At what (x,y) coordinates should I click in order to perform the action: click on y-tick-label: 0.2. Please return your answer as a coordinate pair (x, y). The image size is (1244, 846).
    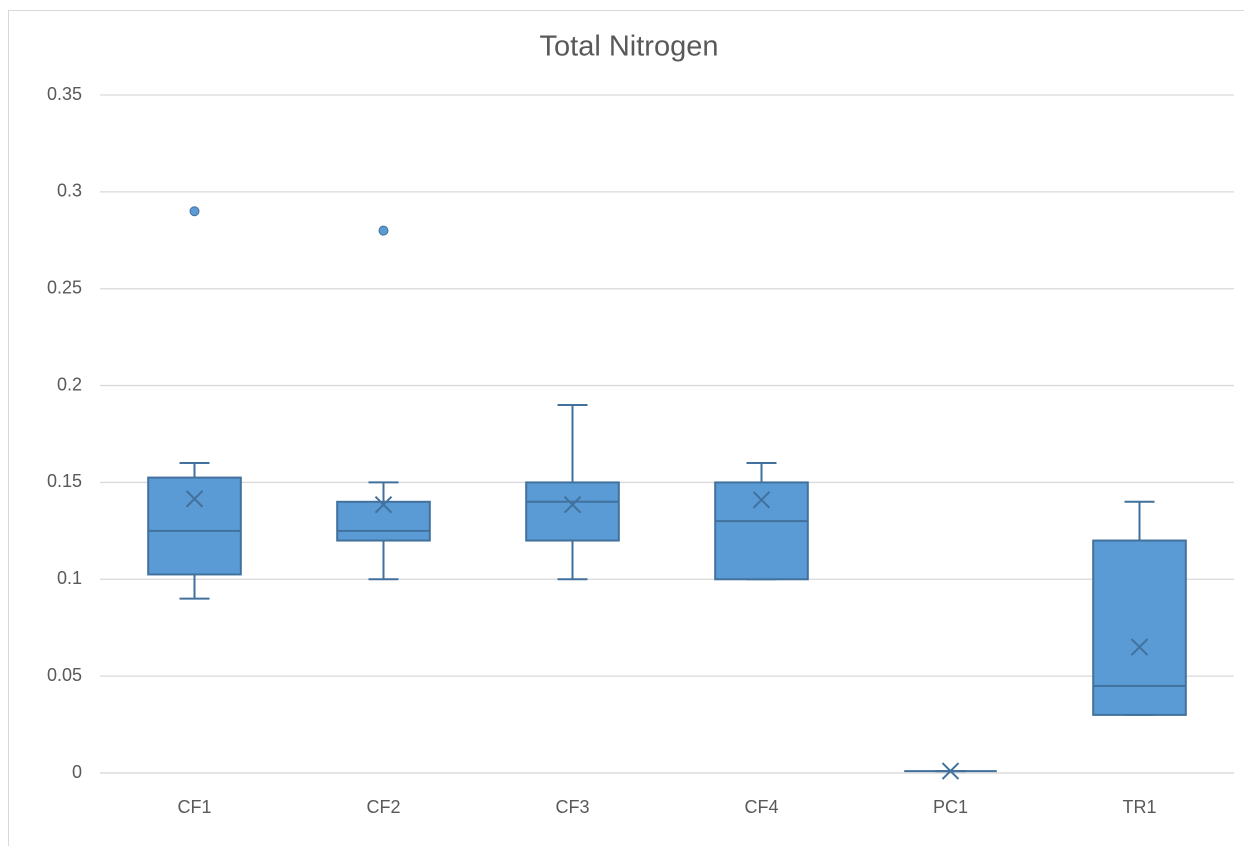
    Looking at the image, I should click on (69, 384).